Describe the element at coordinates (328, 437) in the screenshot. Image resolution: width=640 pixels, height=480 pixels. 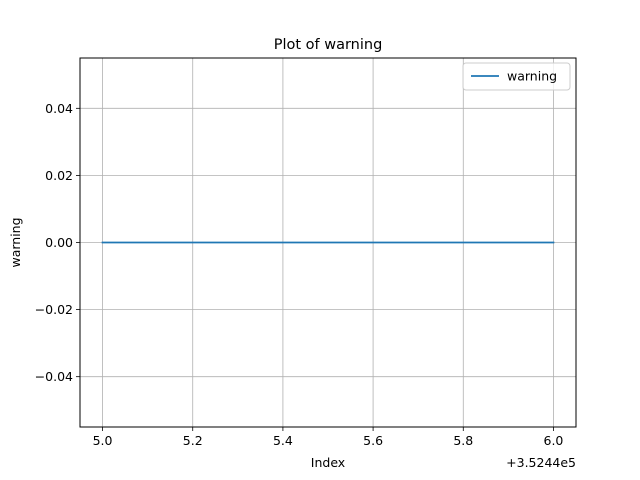
I see `x-axis-ticks: 5.0 5.2 5.4 5.6 5.8 6.0` at that location.